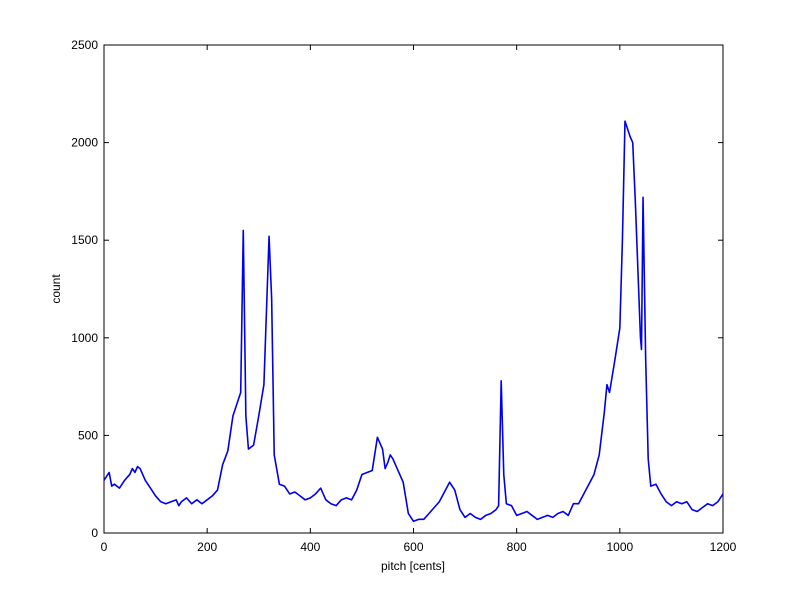 This screenshot has height=600, width=800. What do you see at coordinates (619, 547) in the screenshot?
I see `x-tick-label: 1000` at bounding box center [619, 547].